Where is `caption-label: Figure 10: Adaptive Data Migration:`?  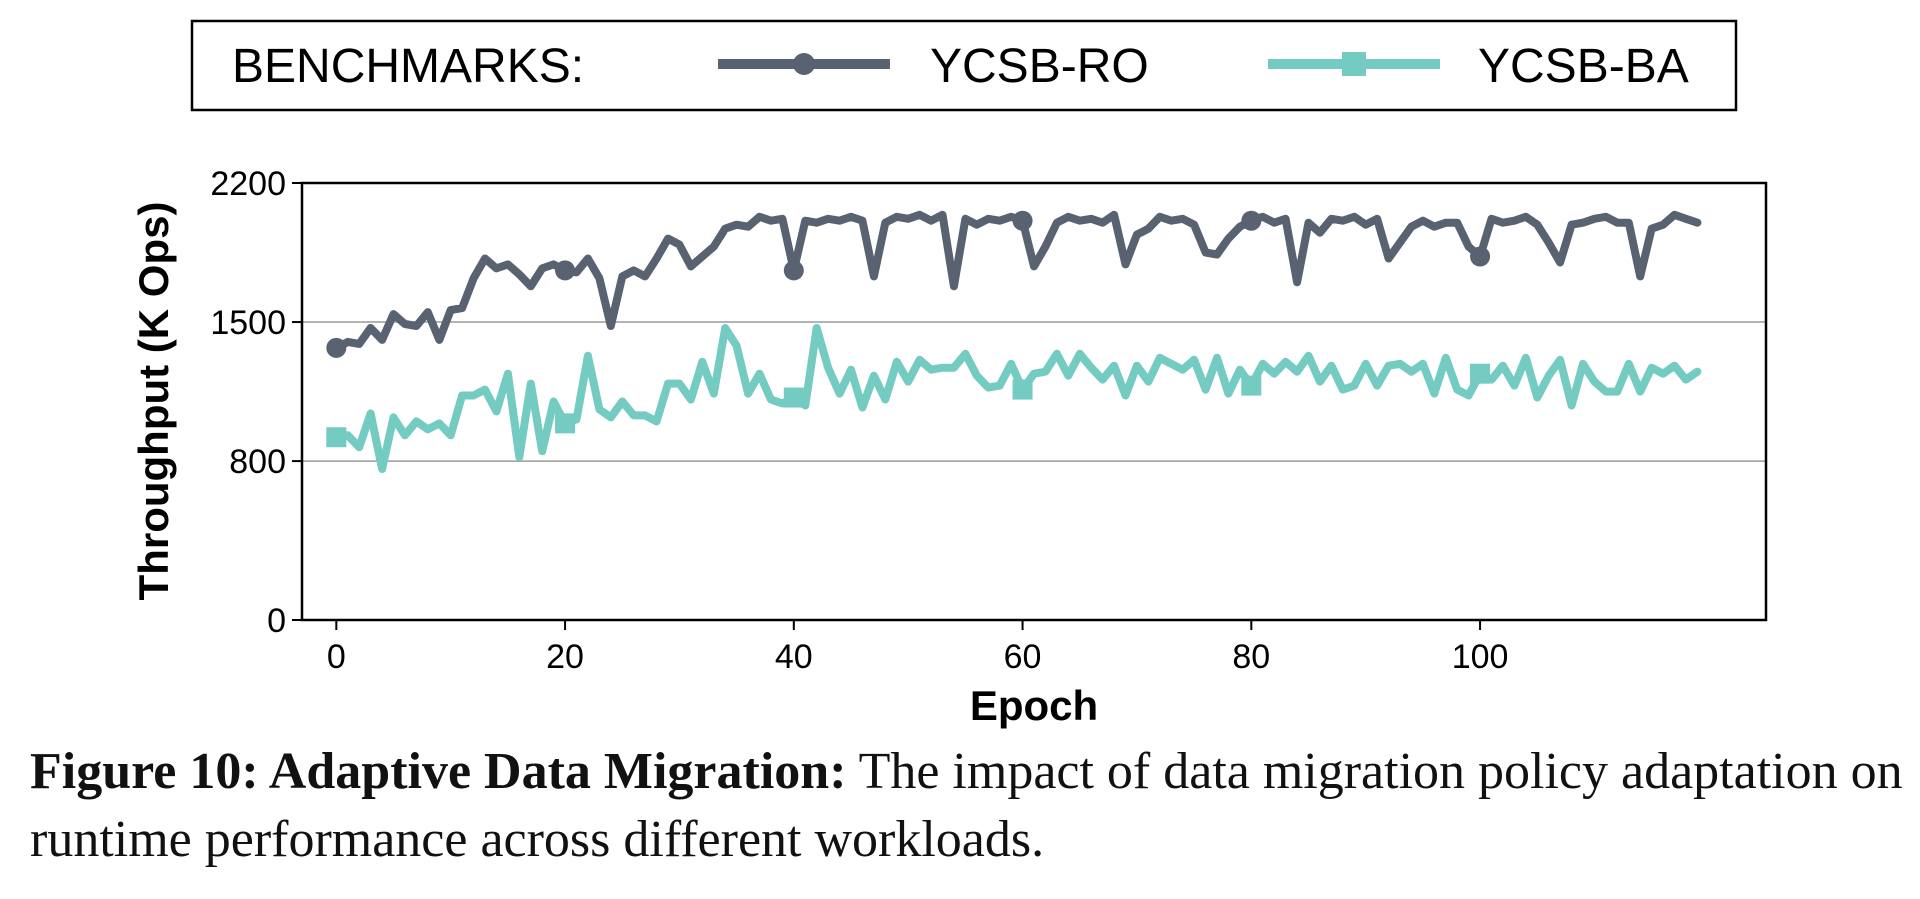
caption-label: Figure 10: Adaptive Data Migration: is located at coordinates (438, 771).